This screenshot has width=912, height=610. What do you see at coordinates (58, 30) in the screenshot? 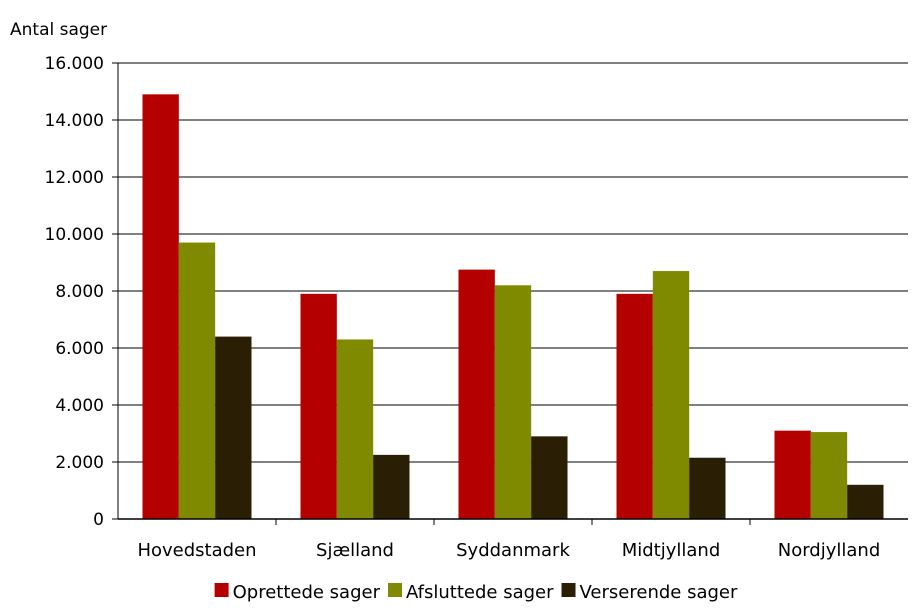
I see `y-axis-label: Antal sager` at bounding box center [58, 30].